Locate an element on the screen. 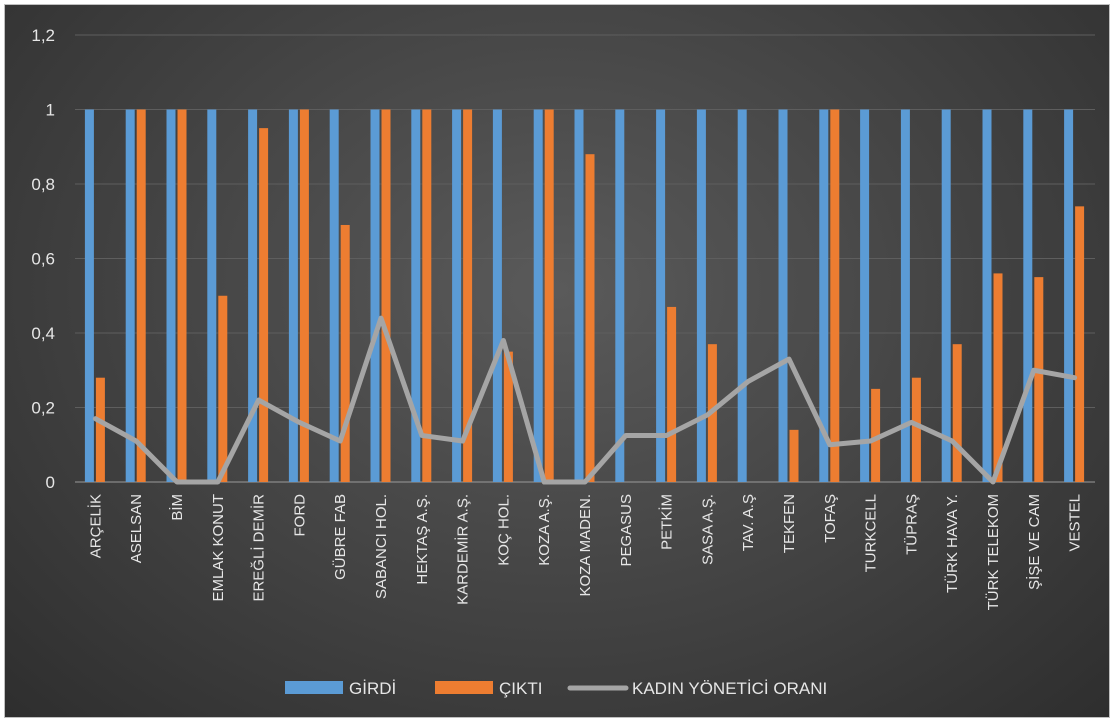 Image resolution: width=1116 pixels, height=725 pixels. y-axis-ticks: 0 0,2 0,4 0,6 0,8 1 1,2 is located at coordinates (43, 259).